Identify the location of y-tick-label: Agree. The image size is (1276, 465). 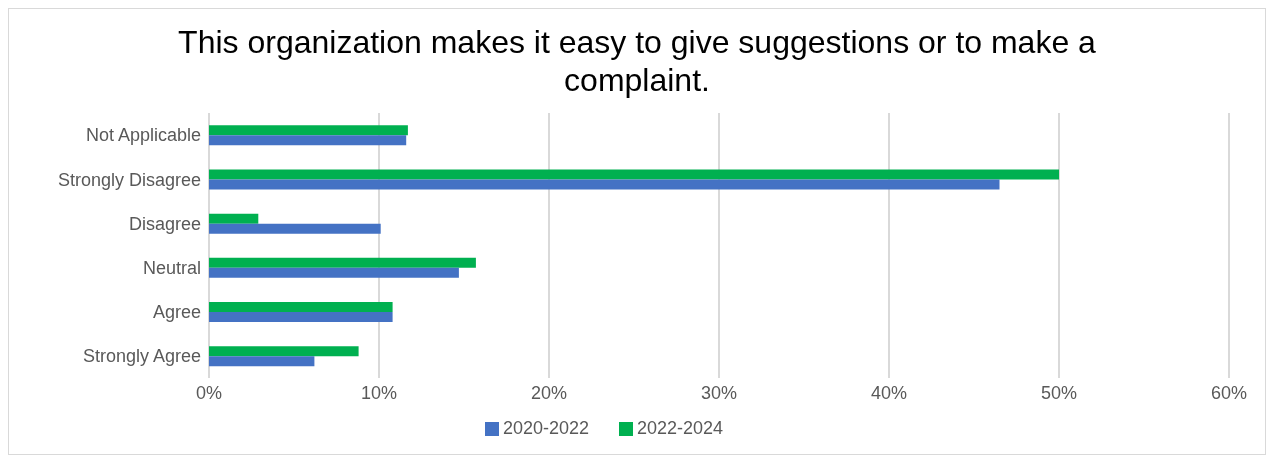
(176, 312).